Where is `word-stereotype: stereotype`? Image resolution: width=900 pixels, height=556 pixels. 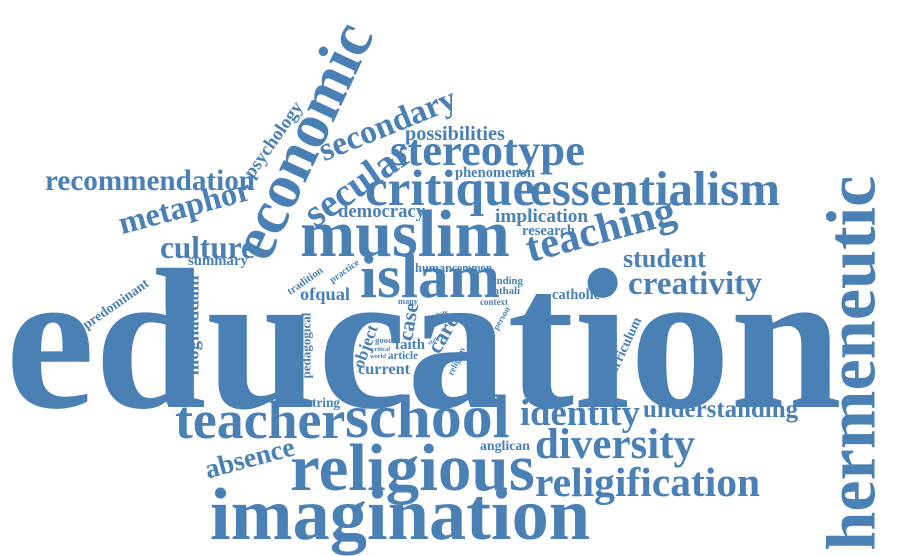
word-stereotype: stereotype is located at coordinates (487, 149).